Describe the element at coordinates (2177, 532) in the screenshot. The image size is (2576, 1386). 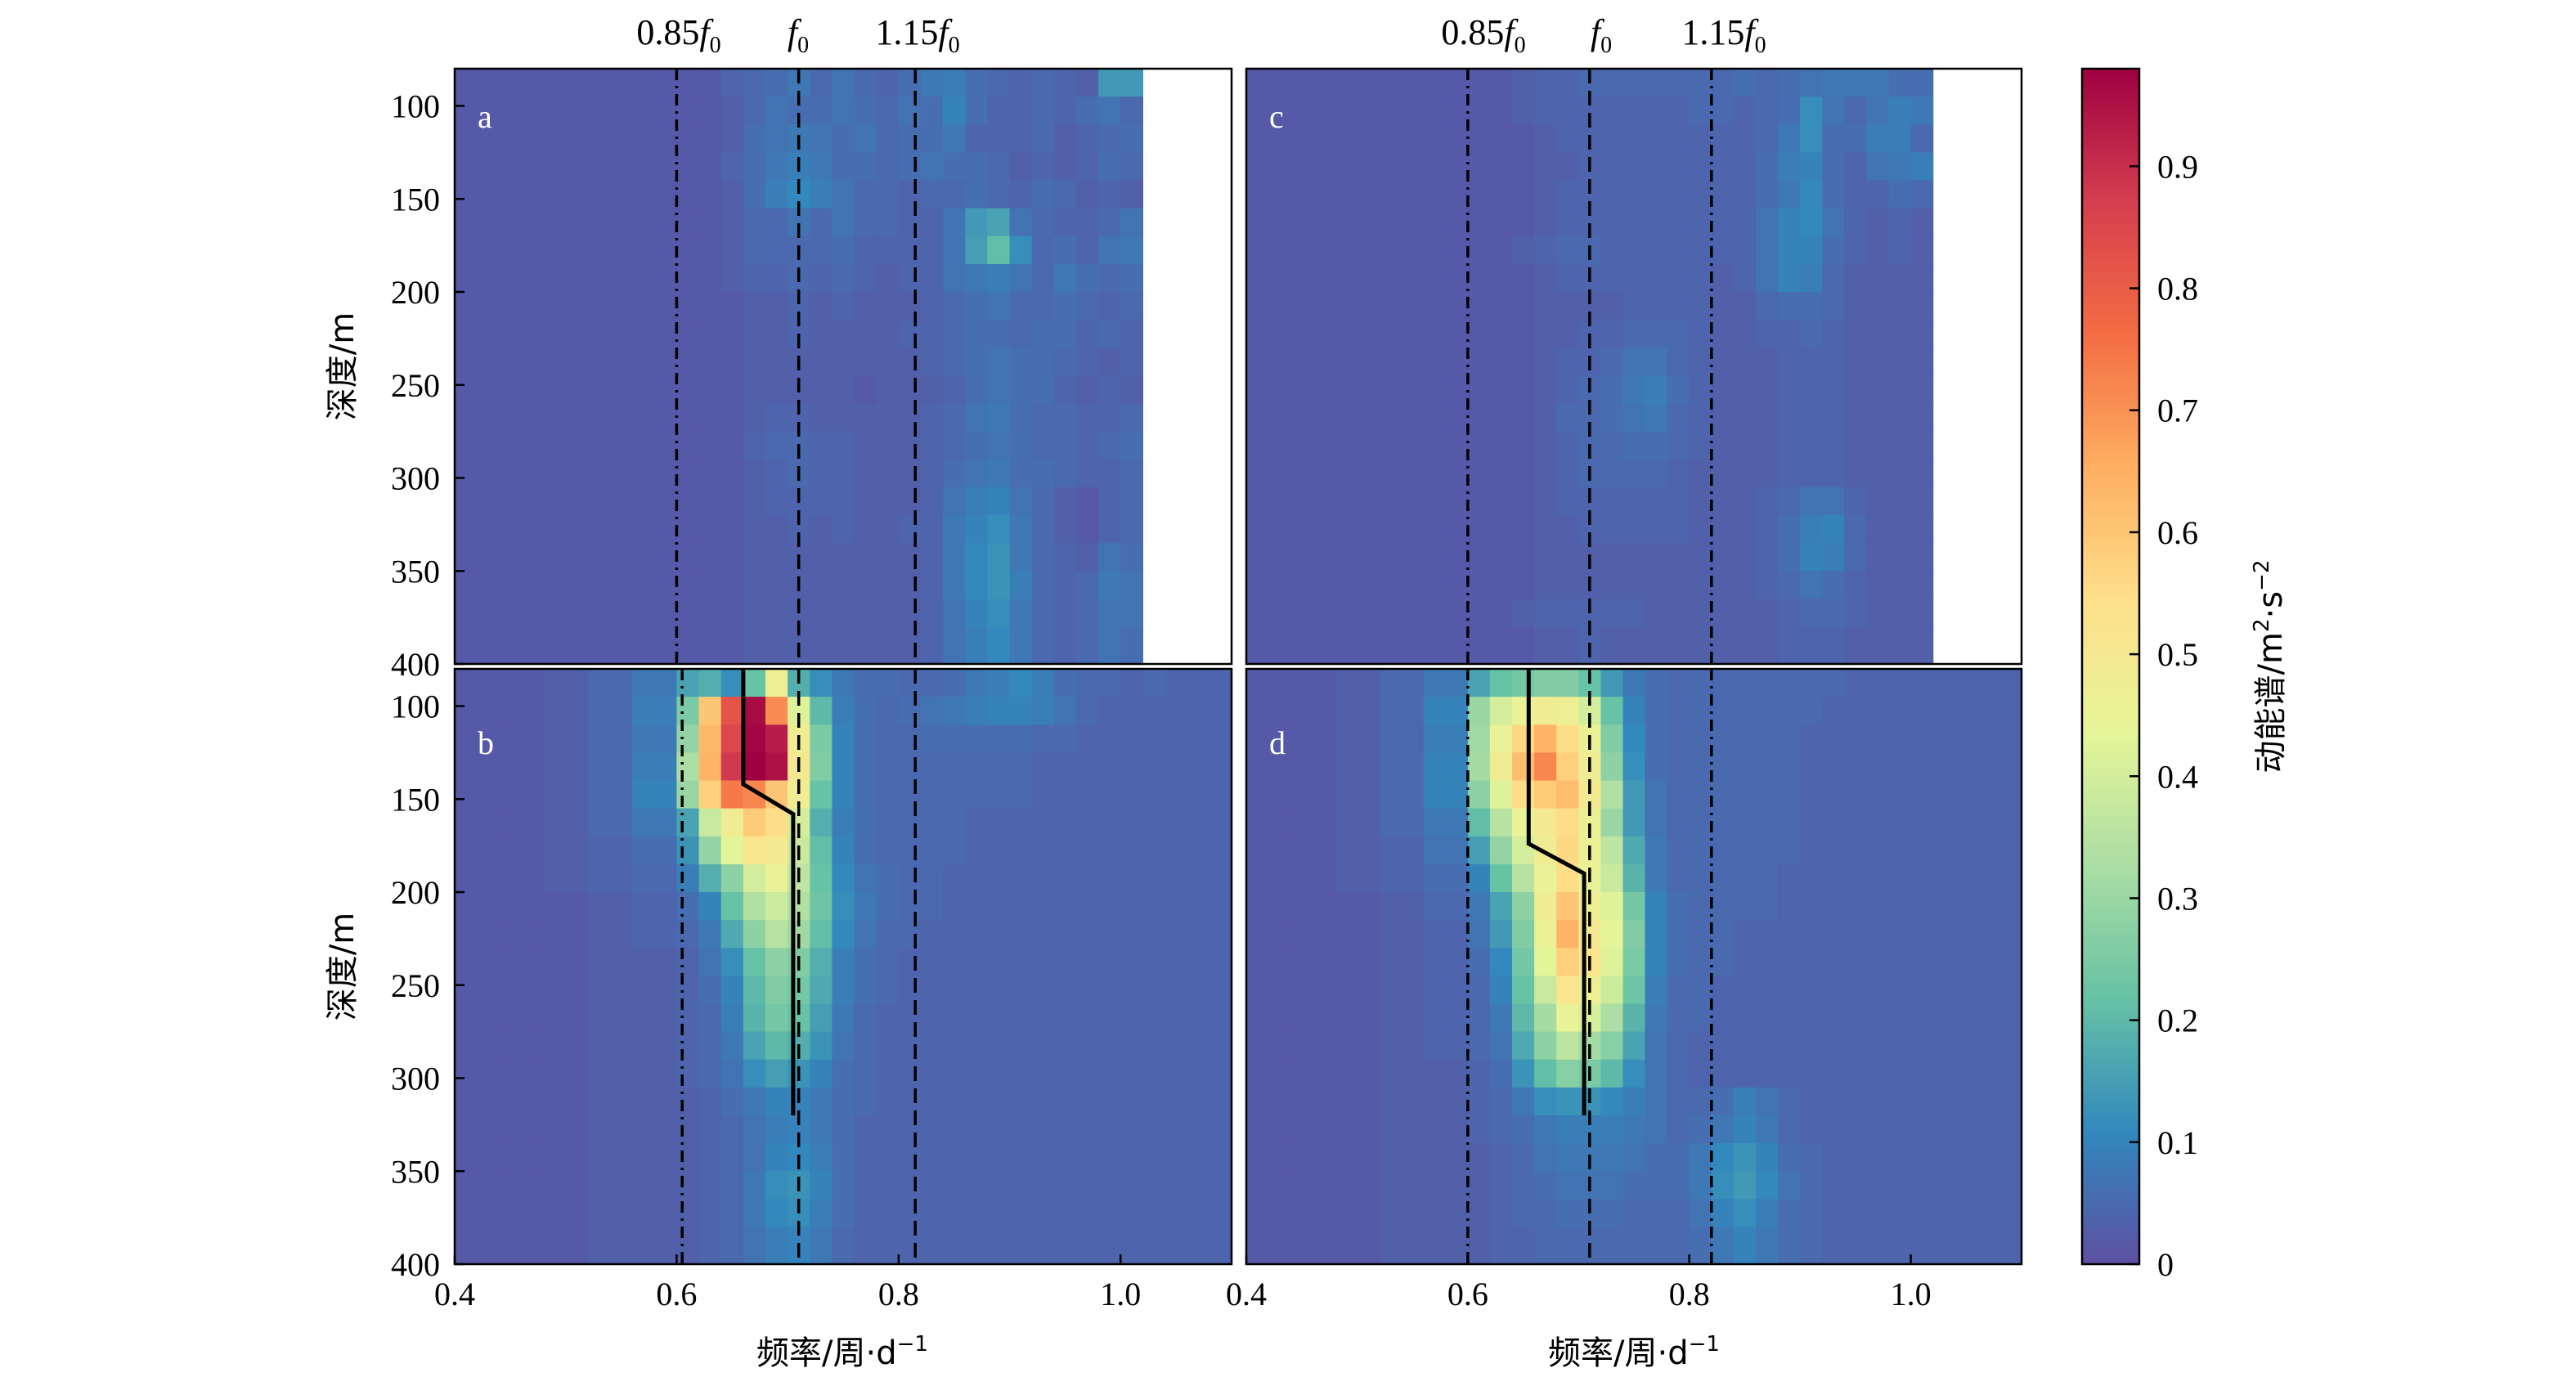
I see `colorbar-tick-label: 0.6` at that location.